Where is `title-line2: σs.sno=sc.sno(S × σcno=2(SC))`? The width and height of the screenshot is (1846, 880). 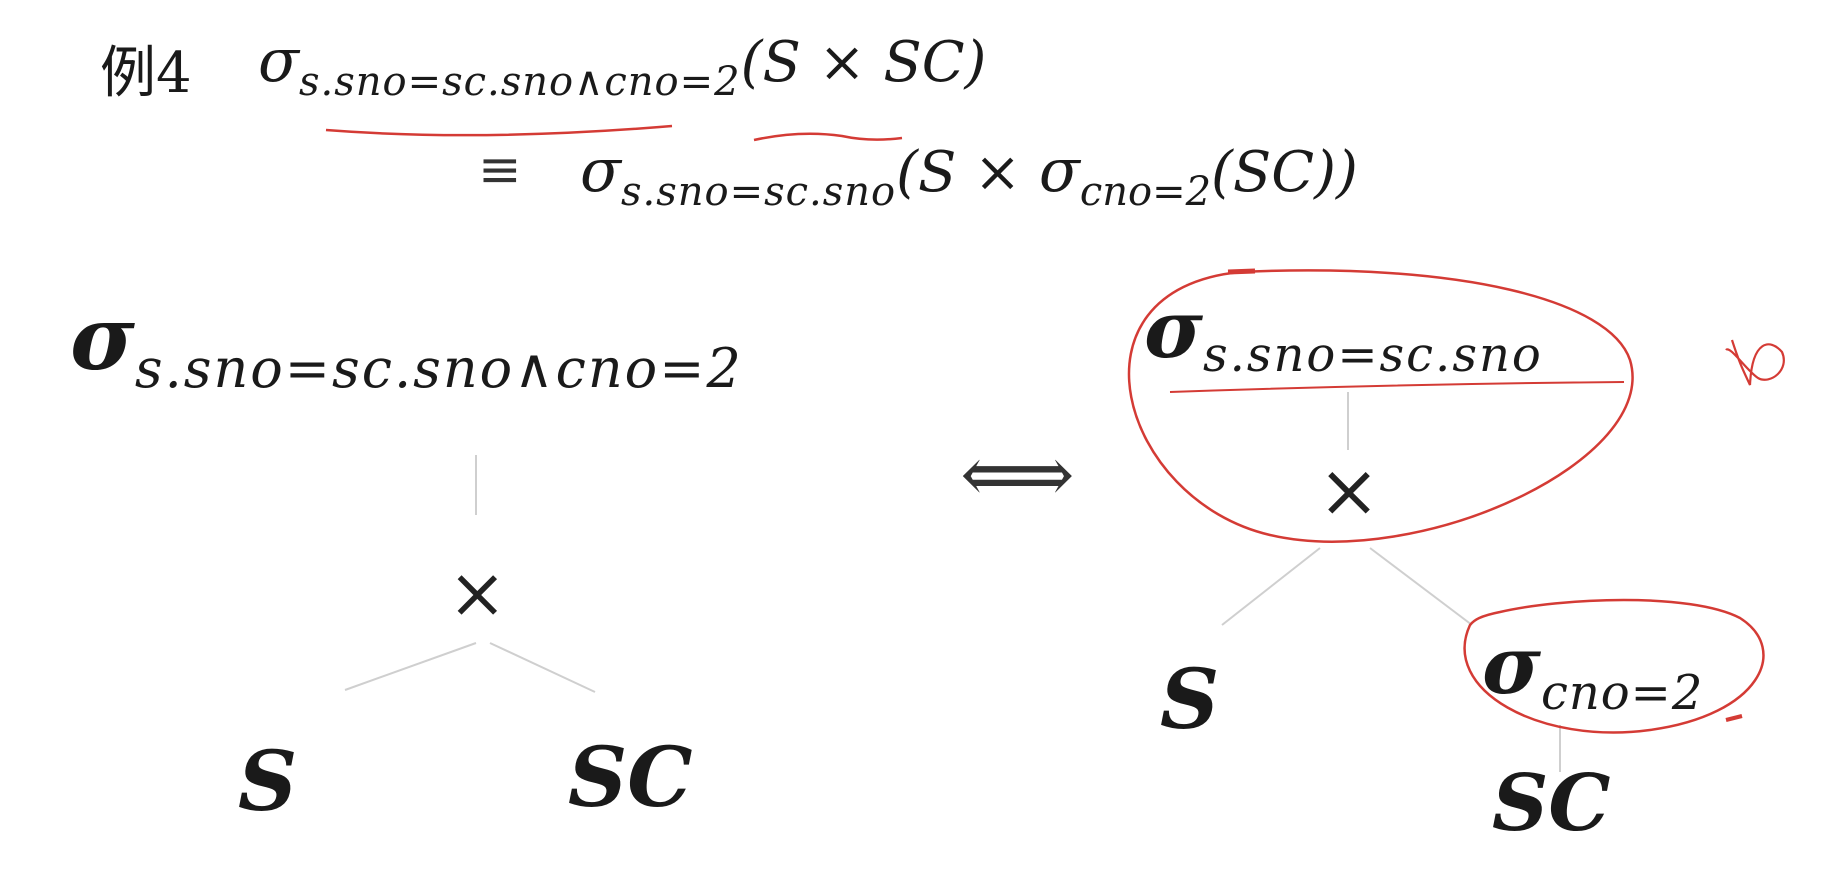 title-line2: σs.sno=sc.sno(S × σcno=2(SC)) is located at coordinates (969, 175).